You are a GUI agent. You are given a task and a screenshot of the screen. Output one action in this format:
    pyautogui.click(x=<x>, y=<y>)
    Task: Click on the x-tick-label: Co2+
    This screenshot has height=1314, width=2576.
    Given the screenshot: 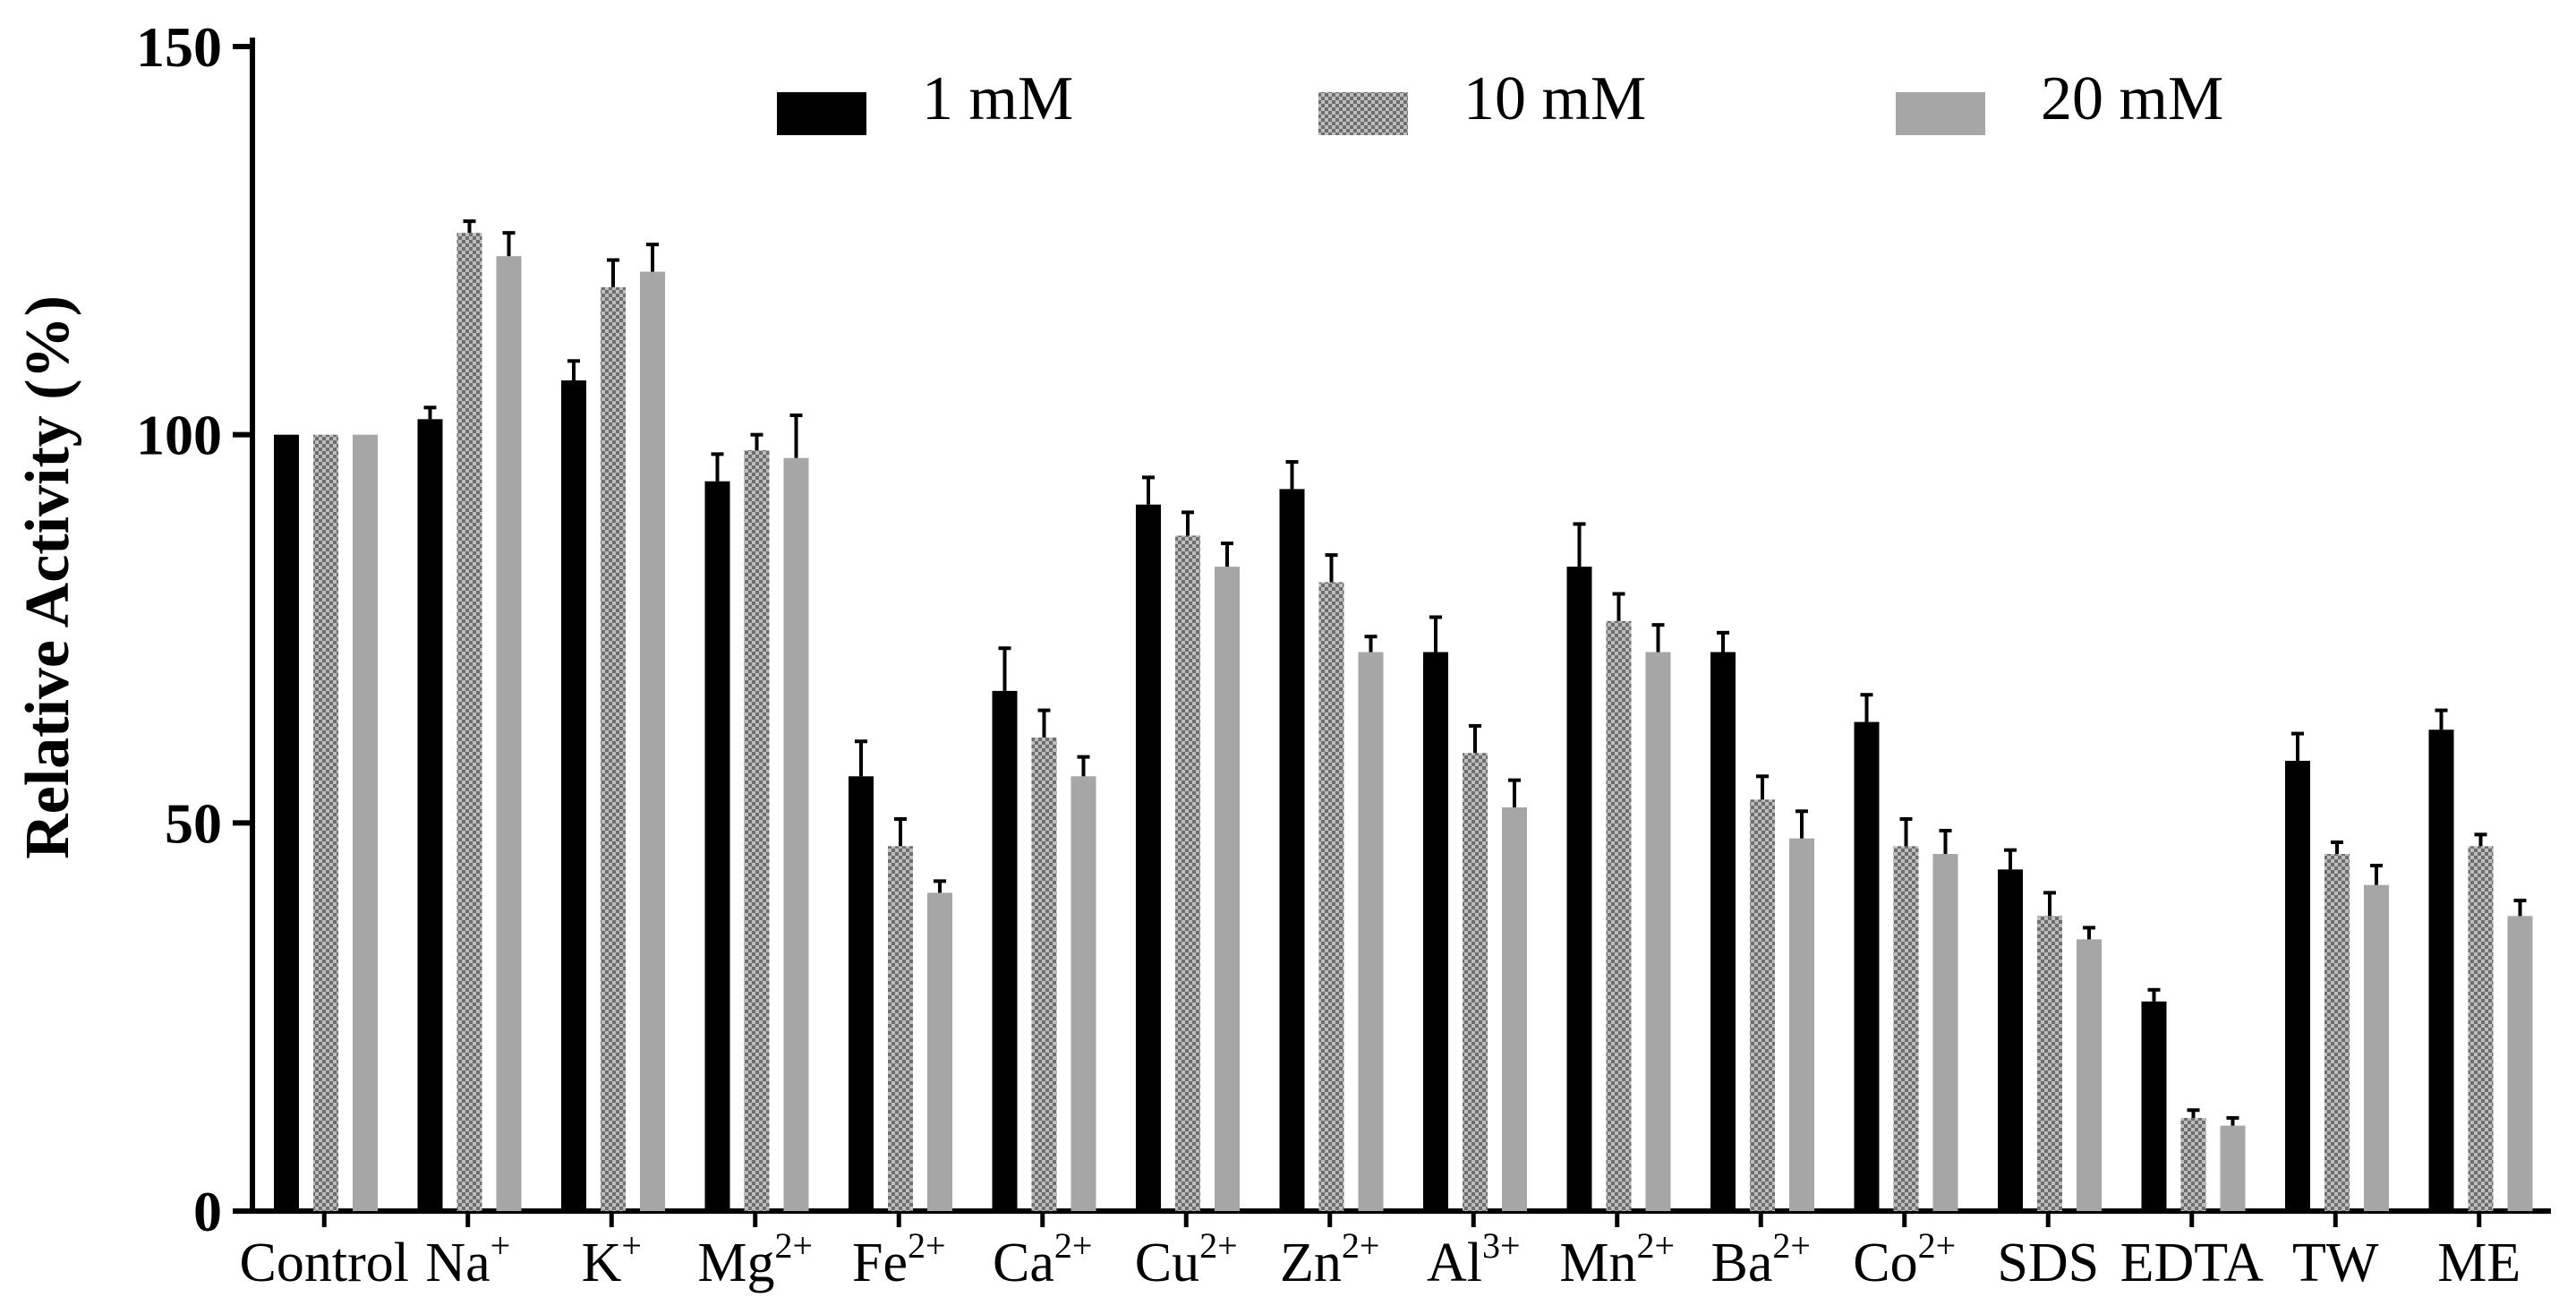 What is the action you would take?
    pyautogui.click(x=1904, y=1259)
    